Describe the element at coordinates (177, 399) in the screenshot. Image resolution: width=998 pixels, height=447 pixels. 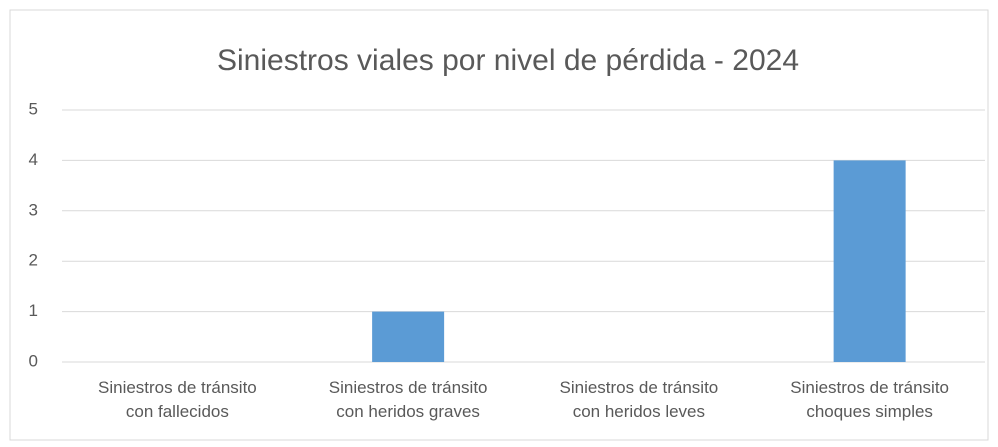
I see `x-tick-label: Siniestros de tránsito con fallecidos` at that location.